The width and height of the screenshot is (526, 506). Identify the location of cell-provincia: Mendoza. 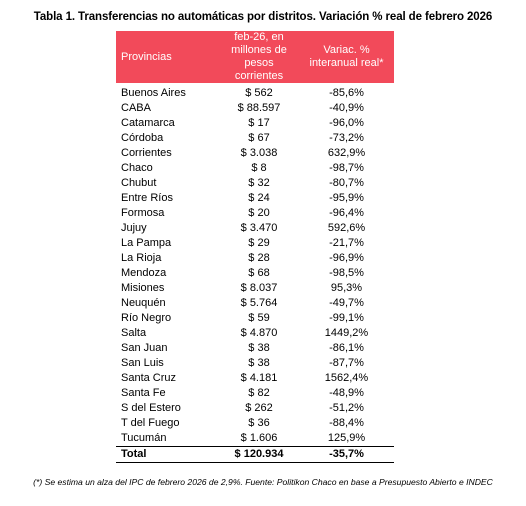
(144, 273).